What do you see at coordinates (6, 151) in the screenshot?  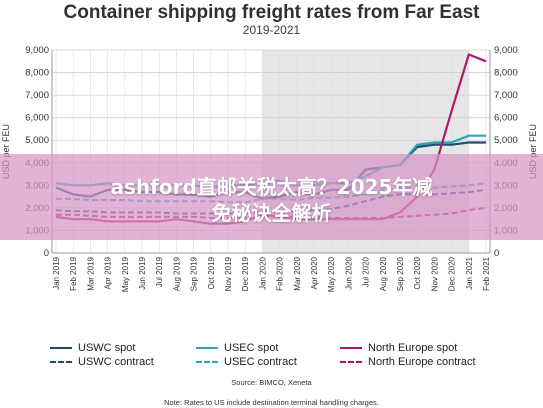 I see `y-axis-label-left: USD per FEU` at bounding box center [6, 151].